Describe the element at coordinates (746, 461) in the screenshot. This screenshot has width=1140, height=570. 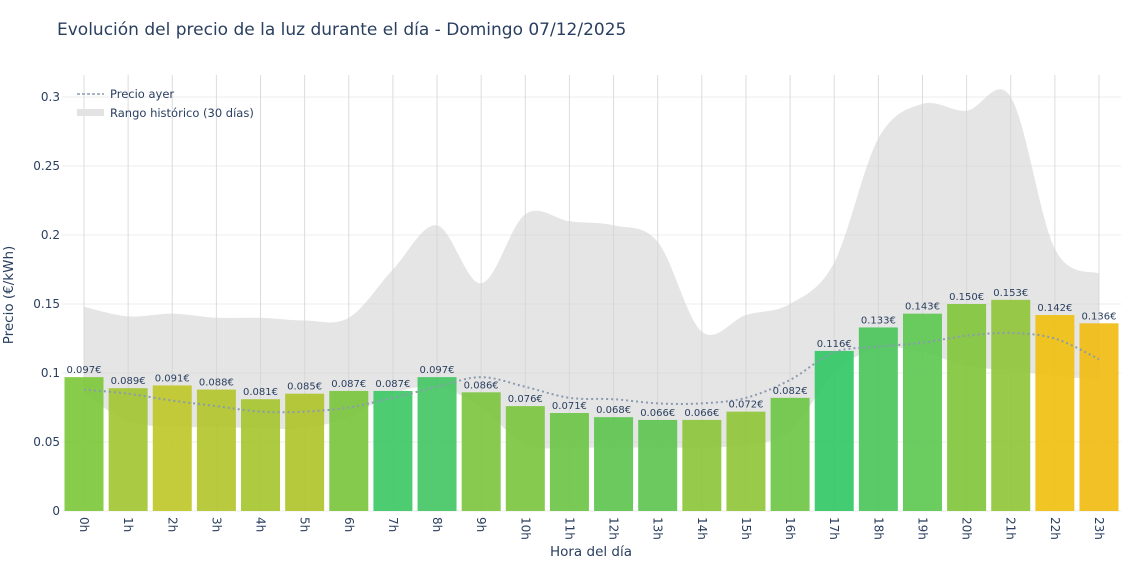
I see `bar-15h` at that location.